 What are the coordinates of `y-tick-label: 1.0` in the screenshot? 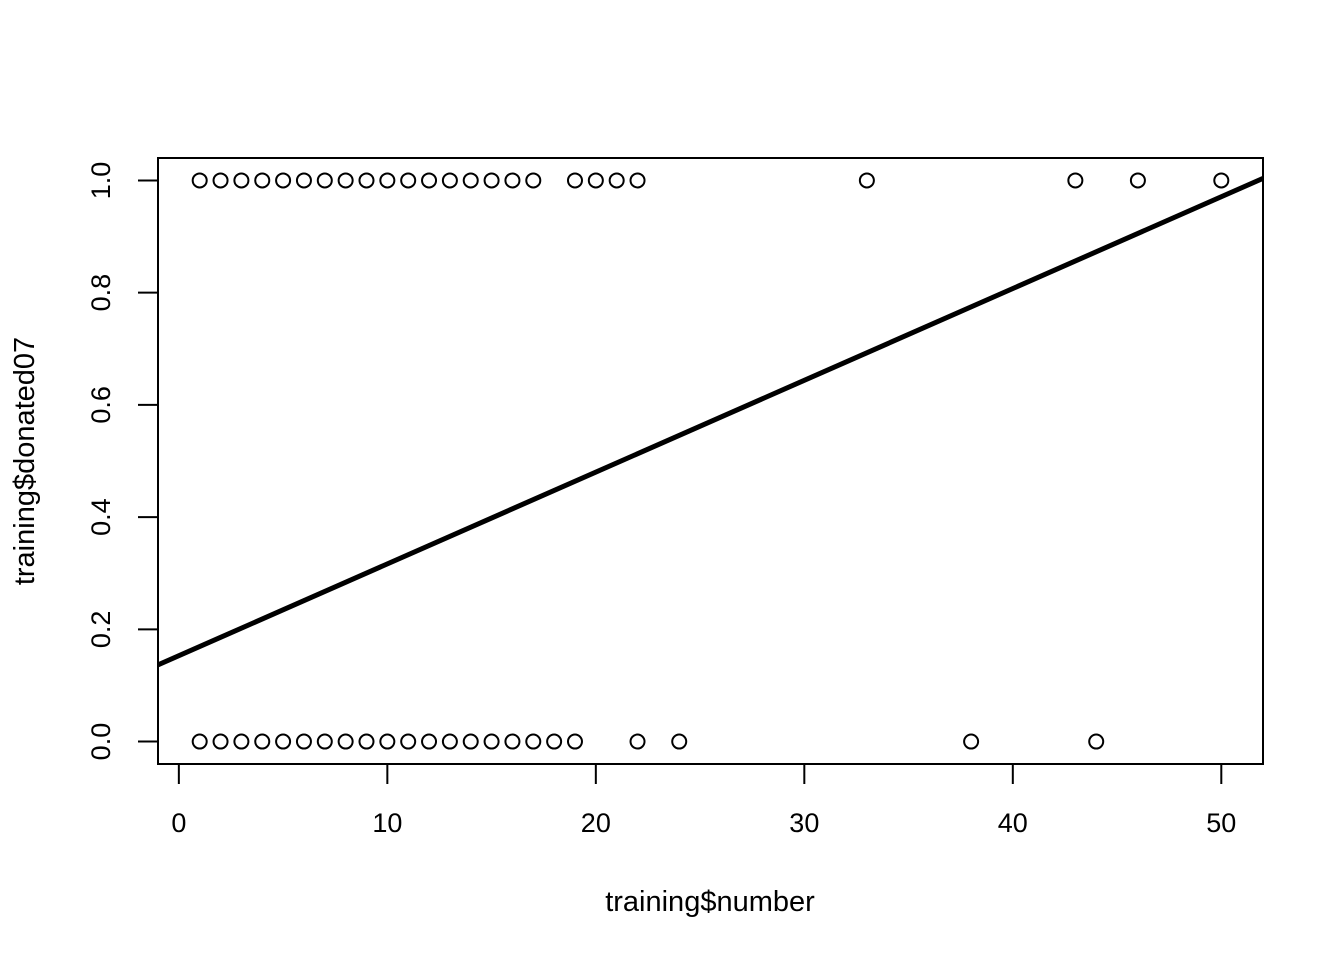 It's located at (101, 181).